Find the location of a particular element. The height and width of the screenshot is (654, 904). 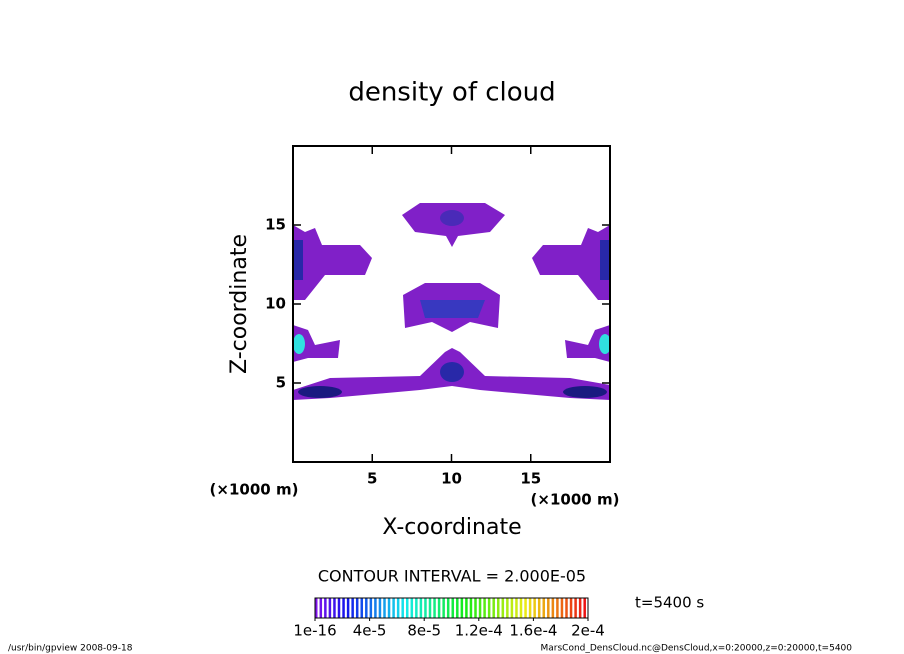

x-tick-label: 10 is located at coordinates (451, 479).